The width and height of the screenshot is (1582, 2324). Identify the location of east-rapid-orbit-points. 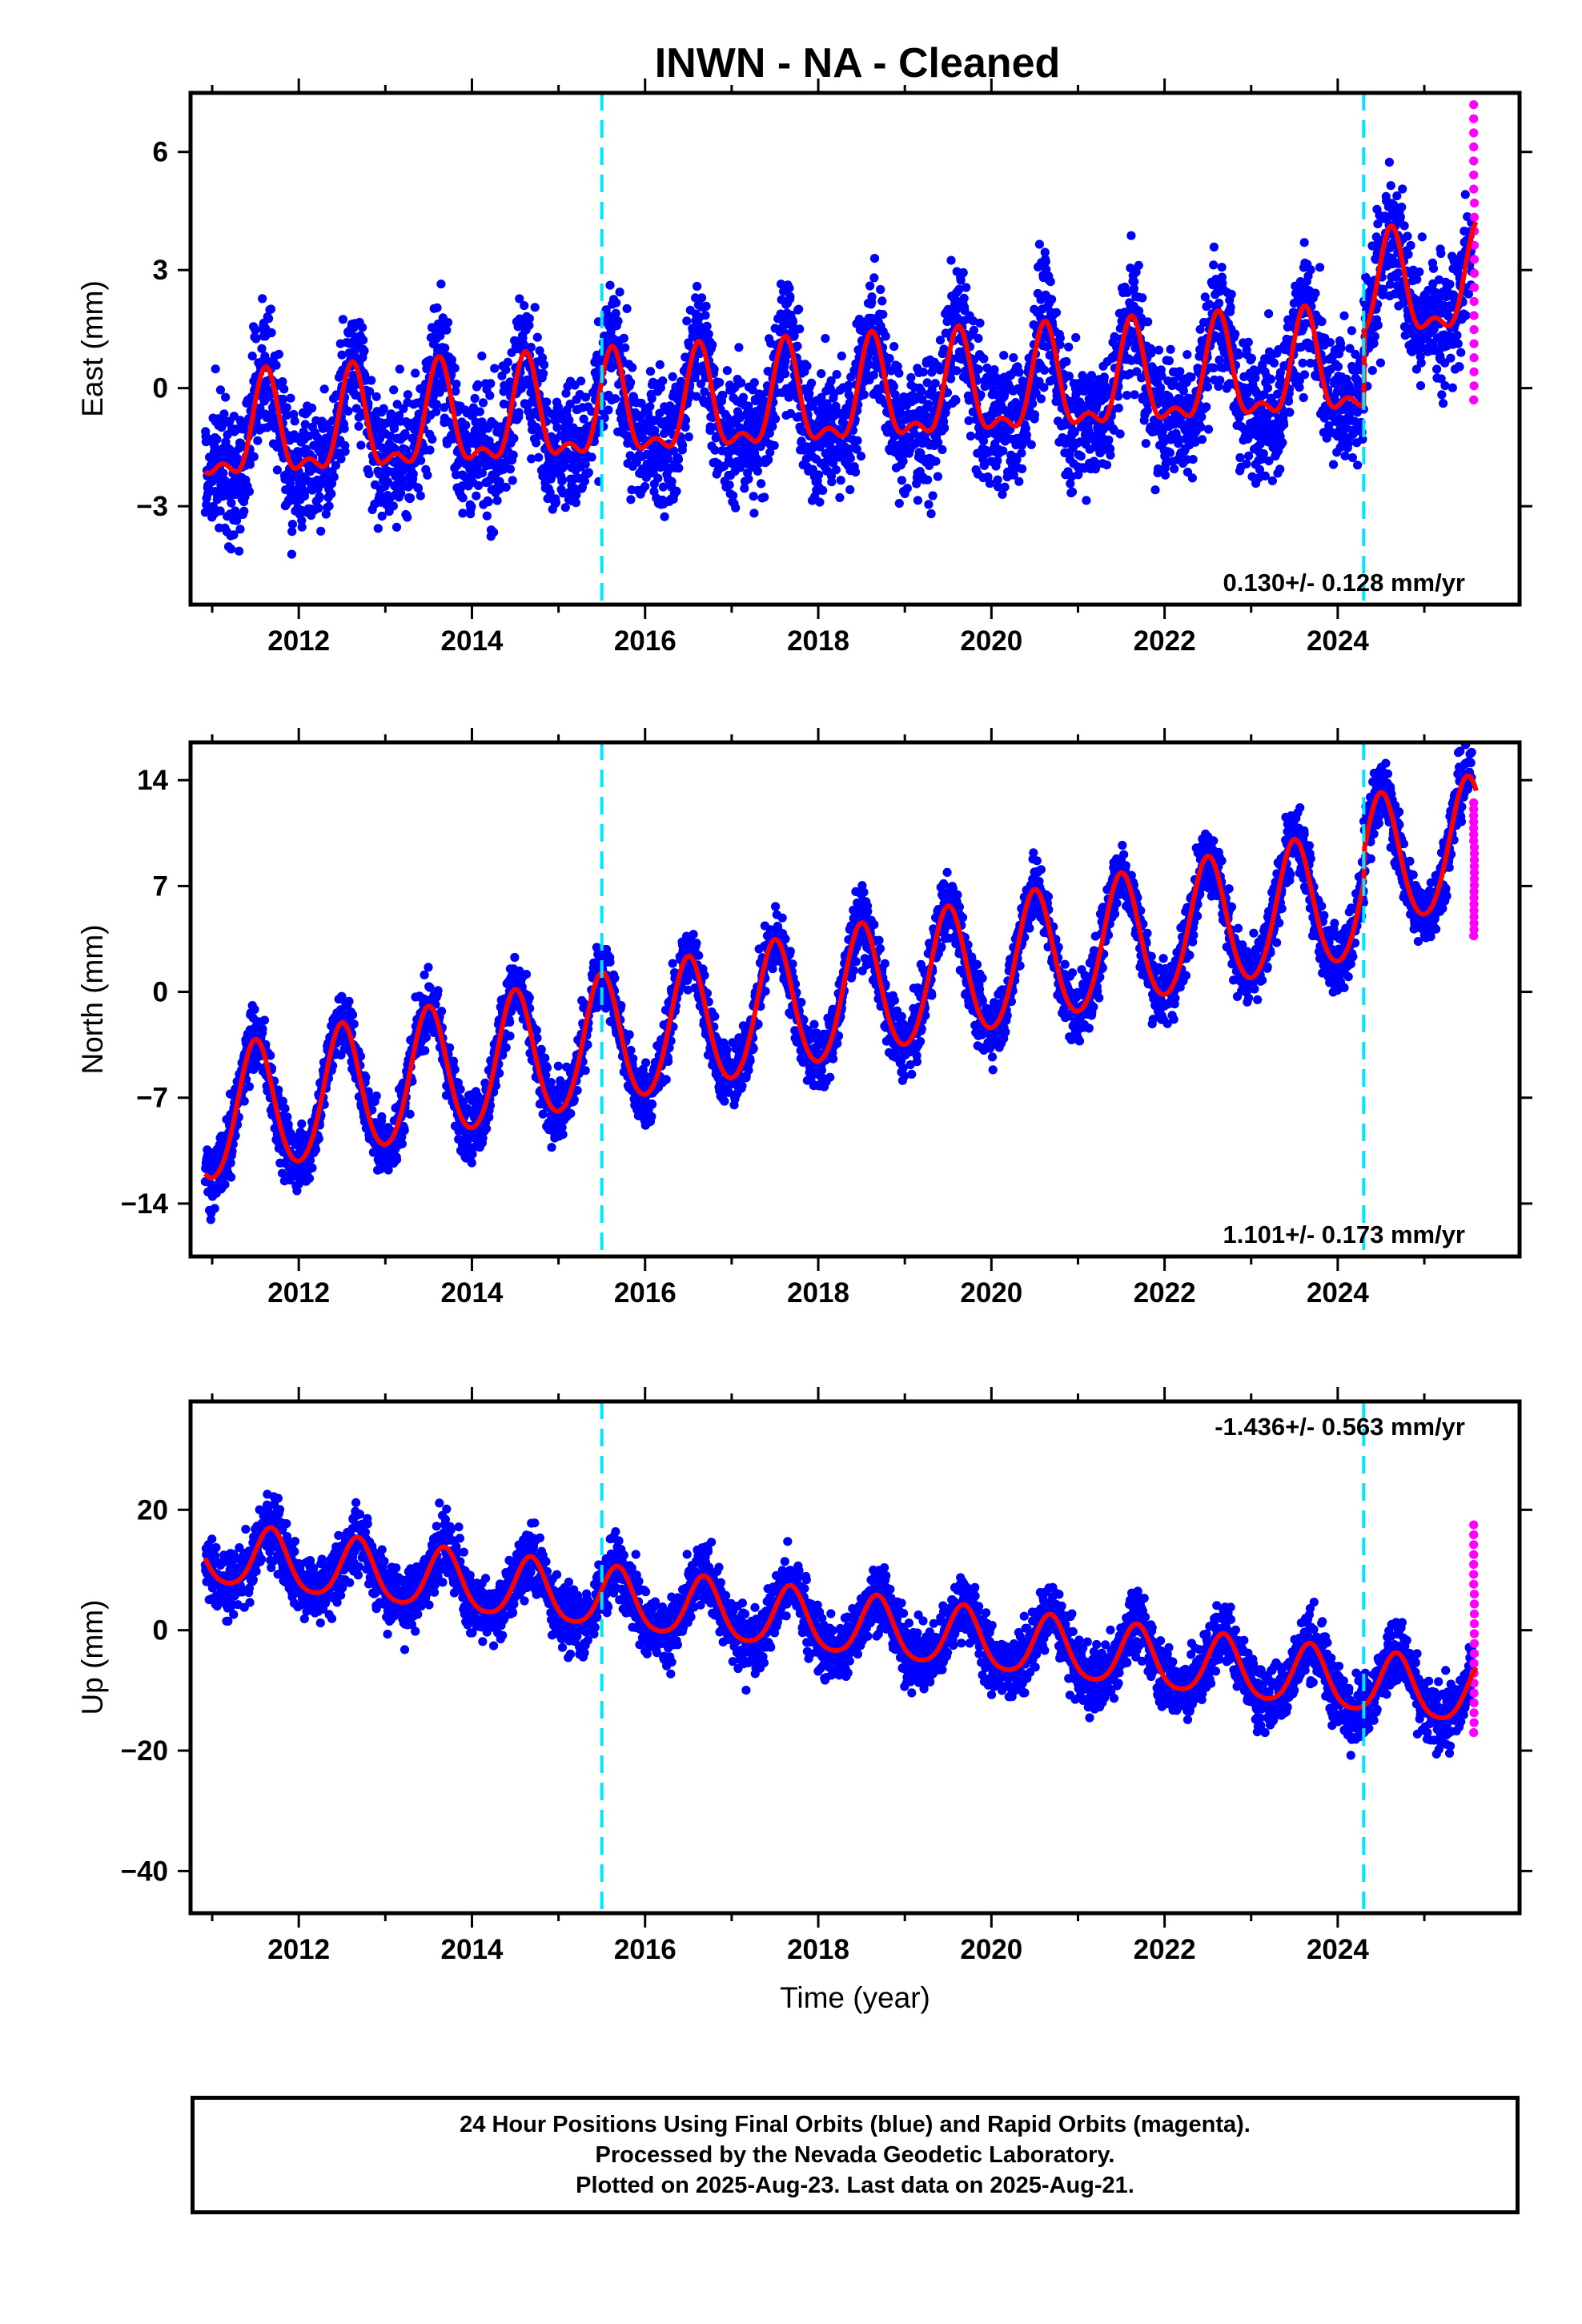
(1474, 252).